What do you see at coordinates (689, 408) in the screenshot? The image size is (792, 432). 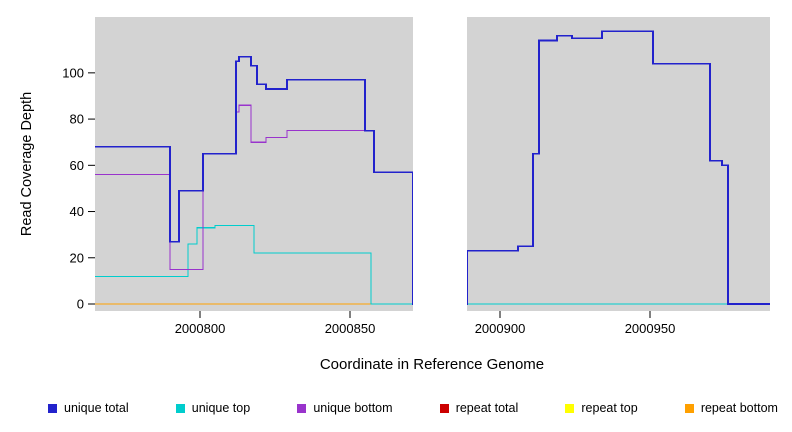 I see `legend-swatch-repeat-bottom` at bounding box center [689, 408].